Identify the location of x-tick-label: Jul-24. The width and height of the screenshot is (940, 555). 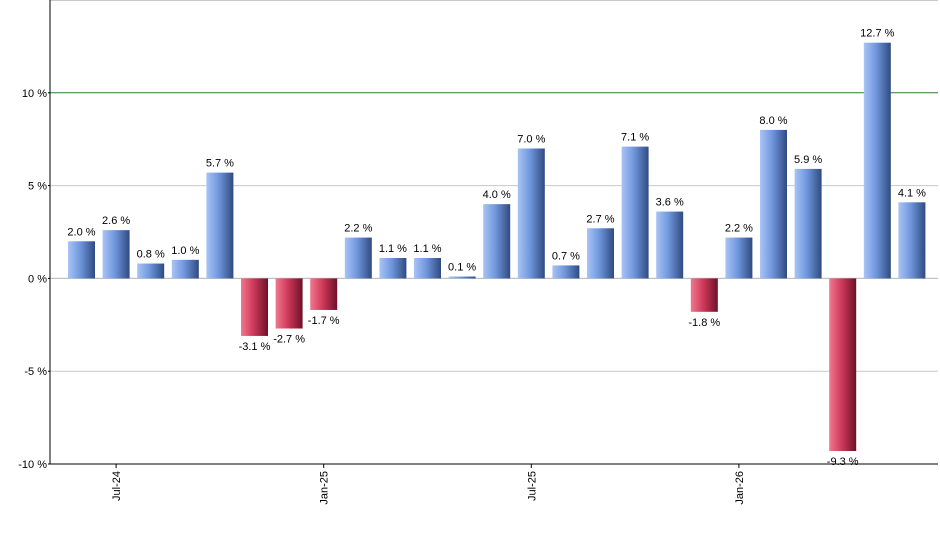
(117, 486).